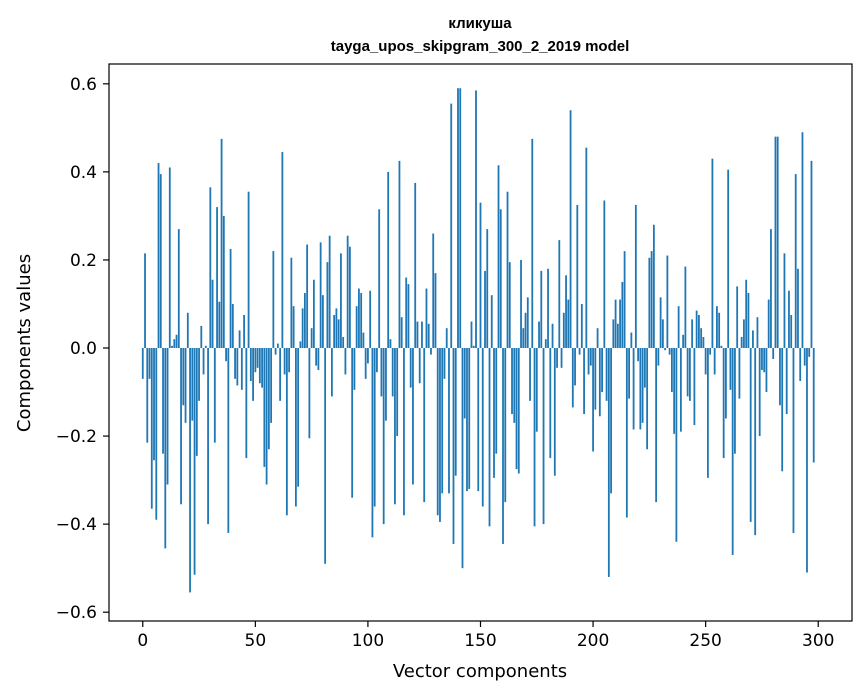 The image size is (867, 696). What do you see at coordinates (83, 173) in the screenshot?
I see `y-tick-label: 0.4` at bounding box center [83, 173].